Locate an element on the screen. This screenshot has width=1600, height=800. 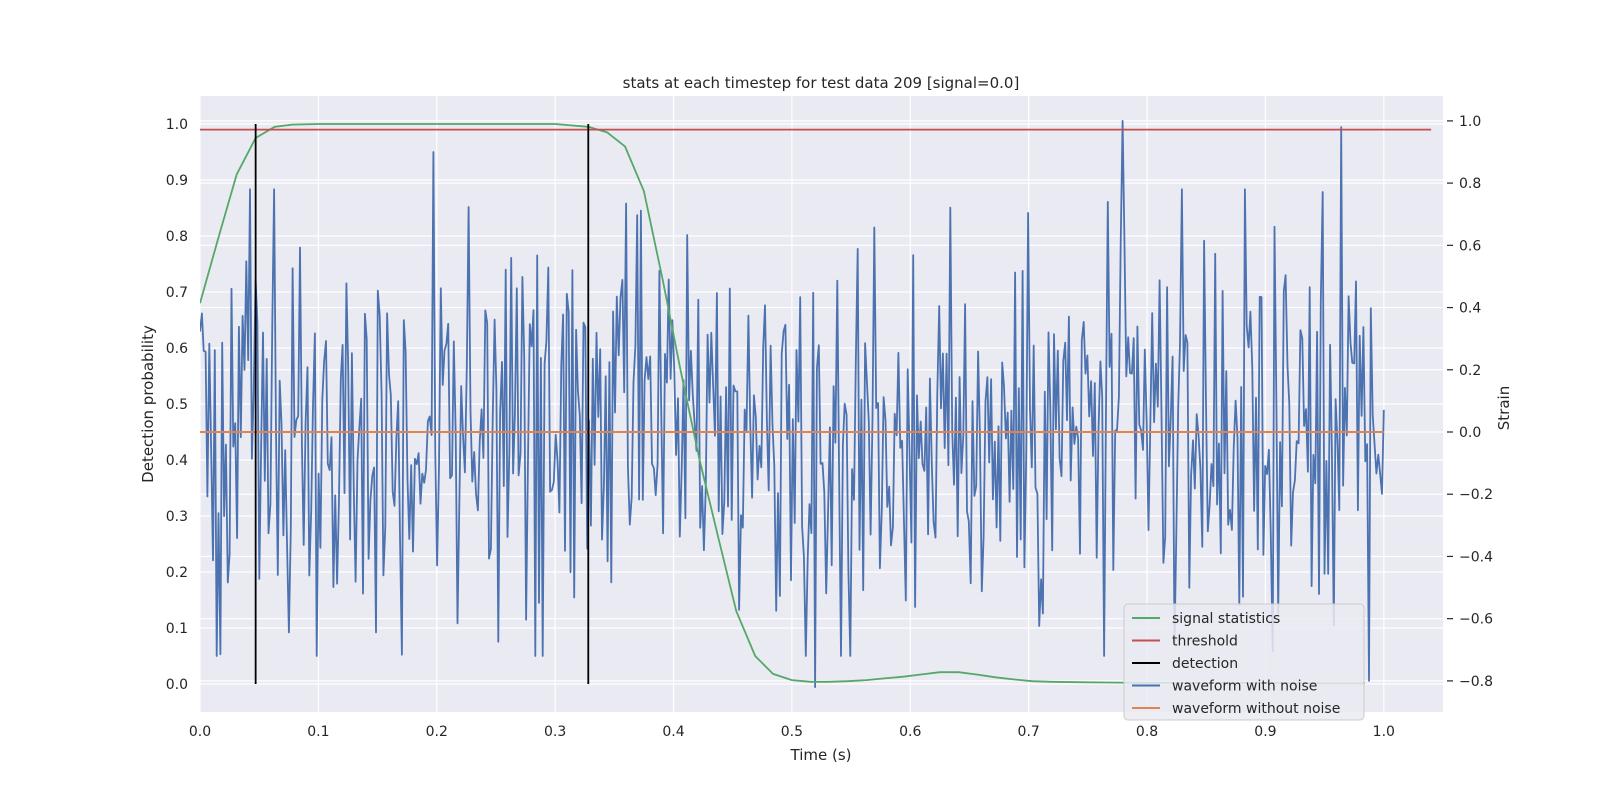
y-right-tick-label: 0.6 is located at coordinates (1470, 246).